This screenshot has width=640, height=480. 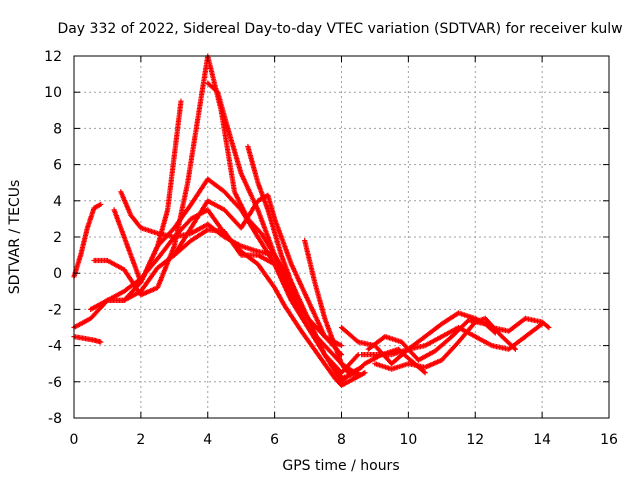 I want to click on x-tick-label: 10, so click(x=408, y=440).